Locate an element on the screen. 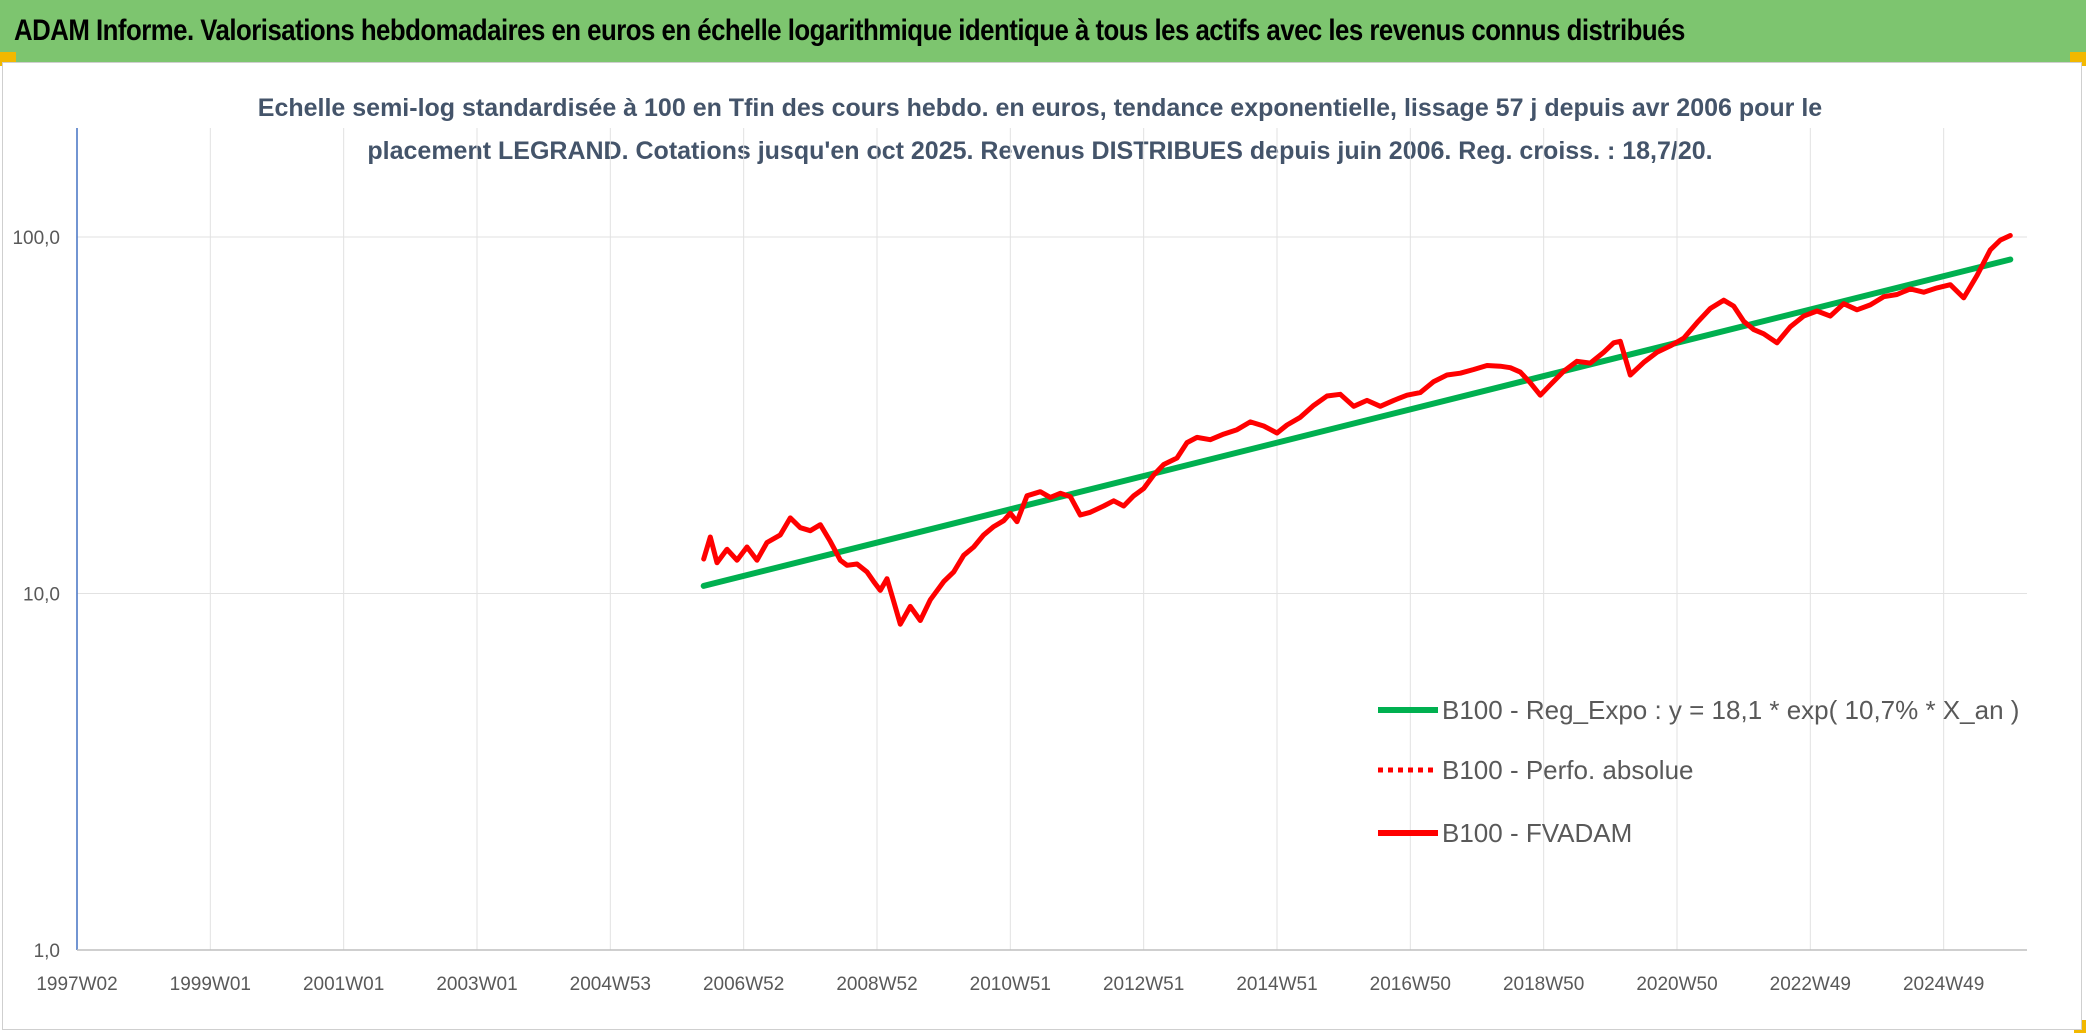 Image resolution: width=2086 pixels, height=1033 pixels. x-tick-label-9: 2014W51 is located at coordinates (1276, 984).